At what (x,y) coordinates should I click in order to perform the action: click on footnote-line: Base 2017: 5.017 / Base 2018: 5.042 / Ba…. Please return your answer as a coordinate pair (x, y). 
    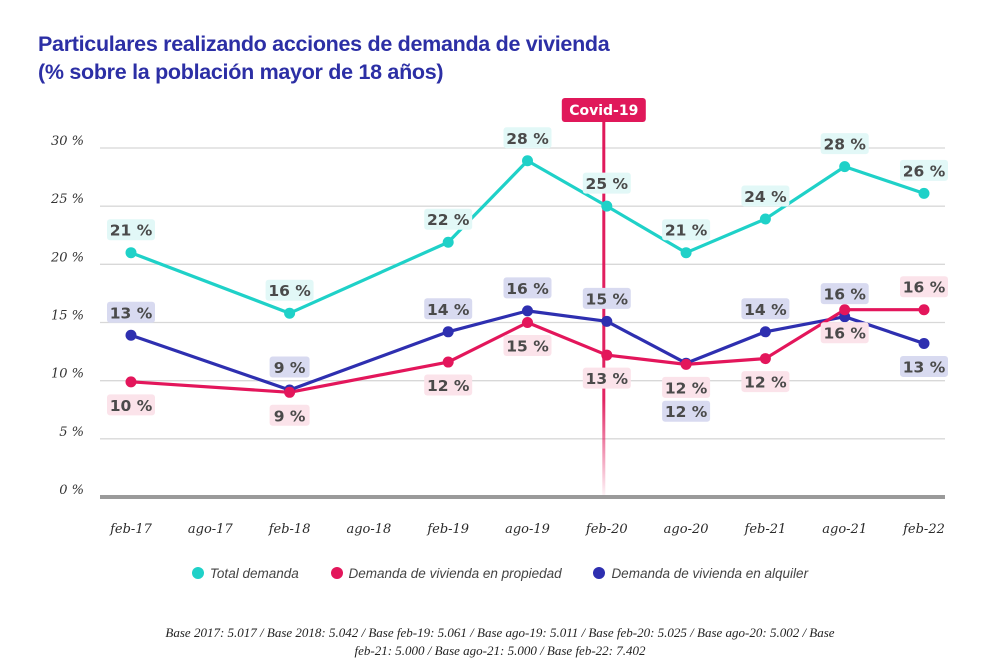
    Looking at the image, I should click on (500, 632).